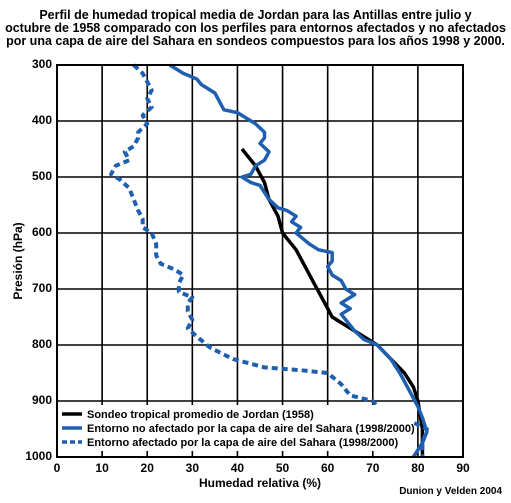  I want to click on source-credit: Dunion y Velden 2004, so click(450, 491).